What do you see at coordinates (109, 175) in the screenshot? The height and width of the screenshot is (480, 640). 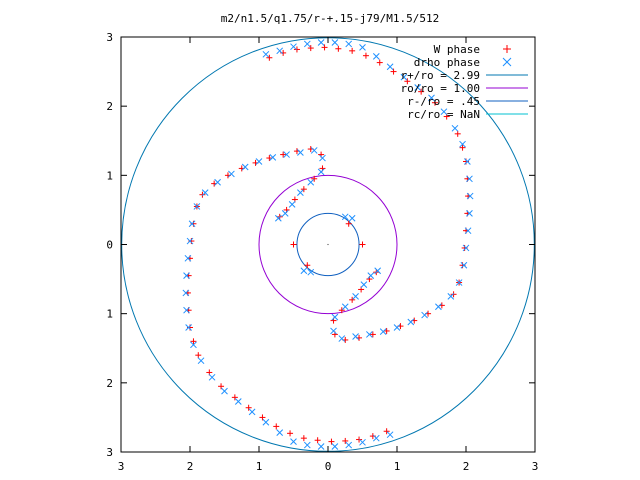 I see `y-tick-label-4: 1` at bounding box center [109, 175].